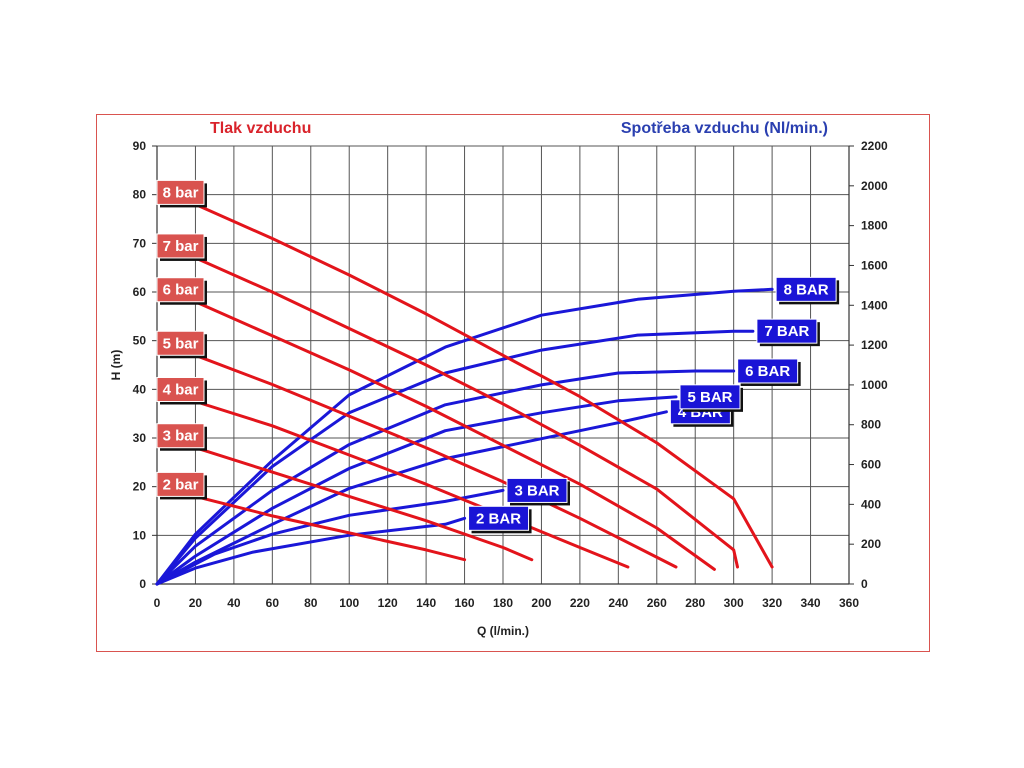 The width and height of the screenshot is (1024, 768). What do you see at coordinates (140, 146) in the screenshot?
I see `y-tick-label: 90` at bounding box center [140, 146].